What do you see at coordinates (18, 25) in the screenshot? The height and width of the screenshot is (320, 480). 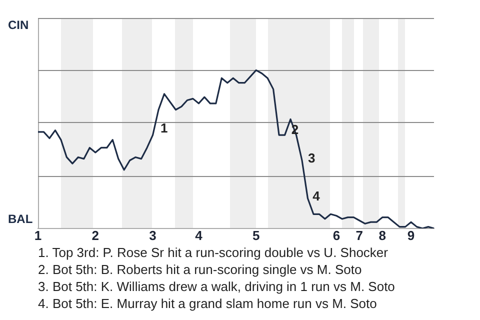 I see `text: CIN` at bounding box center [18, 25].